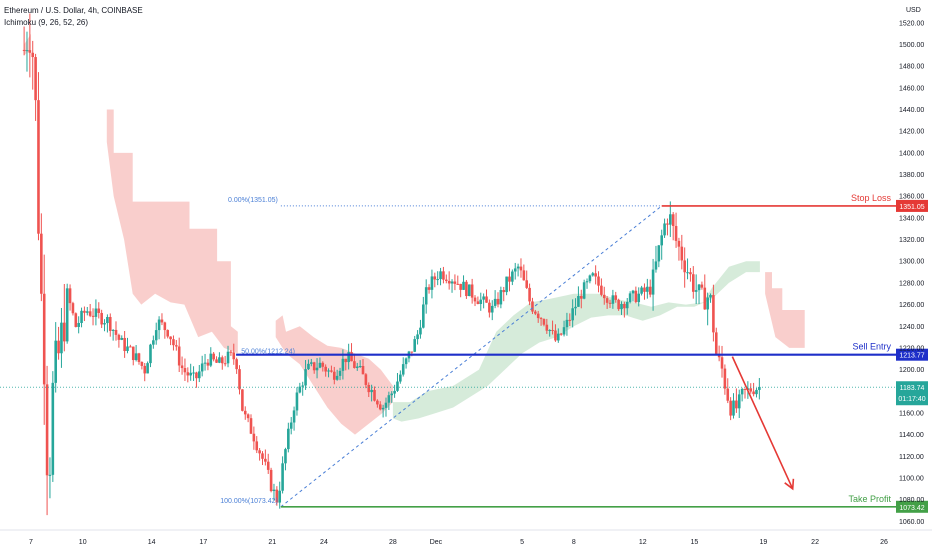  Describe the element at coordinates (762, 423) in the screenshot. I see `projection-arrow-line` at that location.